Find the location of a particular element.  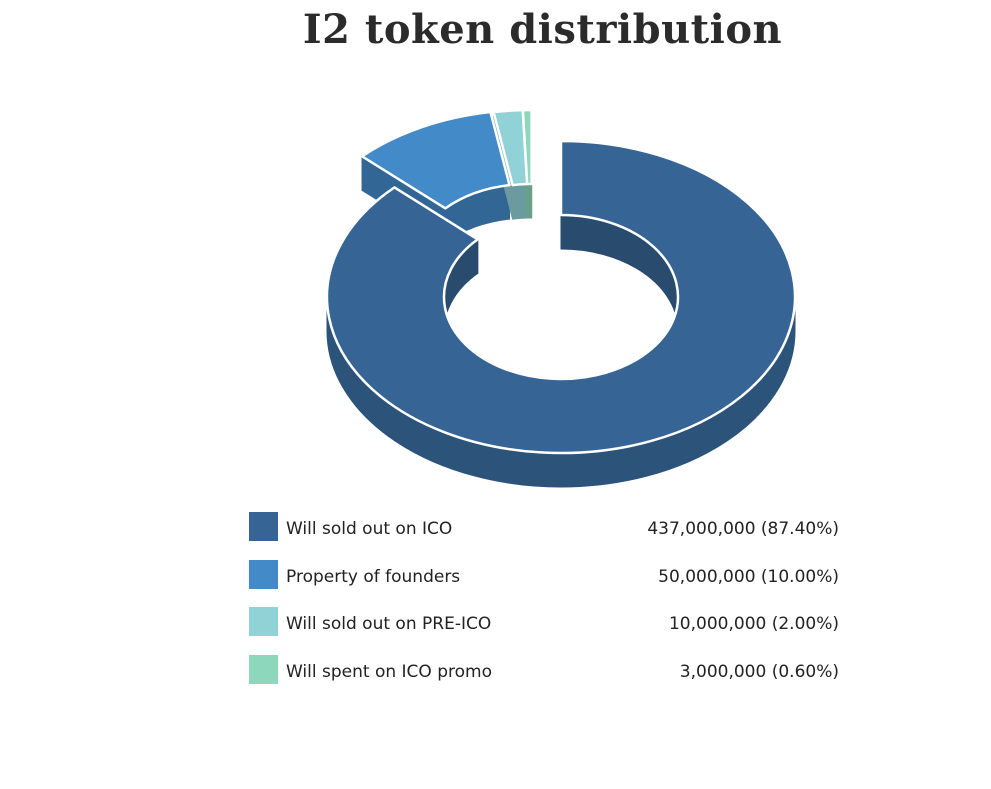

legend-label: Property of founders is located at coordinates (373, 576).